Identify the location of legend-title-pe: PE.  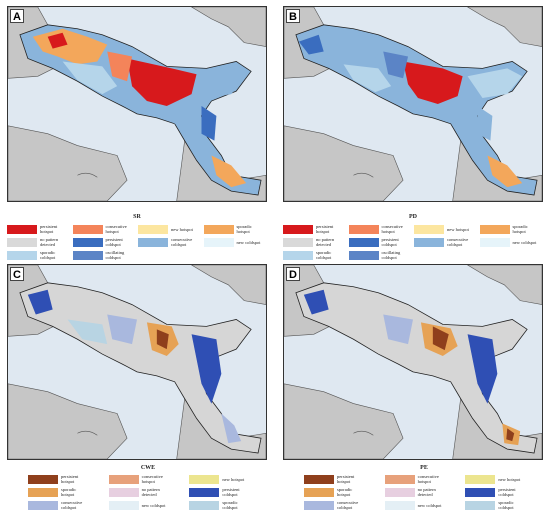
(424, 468).